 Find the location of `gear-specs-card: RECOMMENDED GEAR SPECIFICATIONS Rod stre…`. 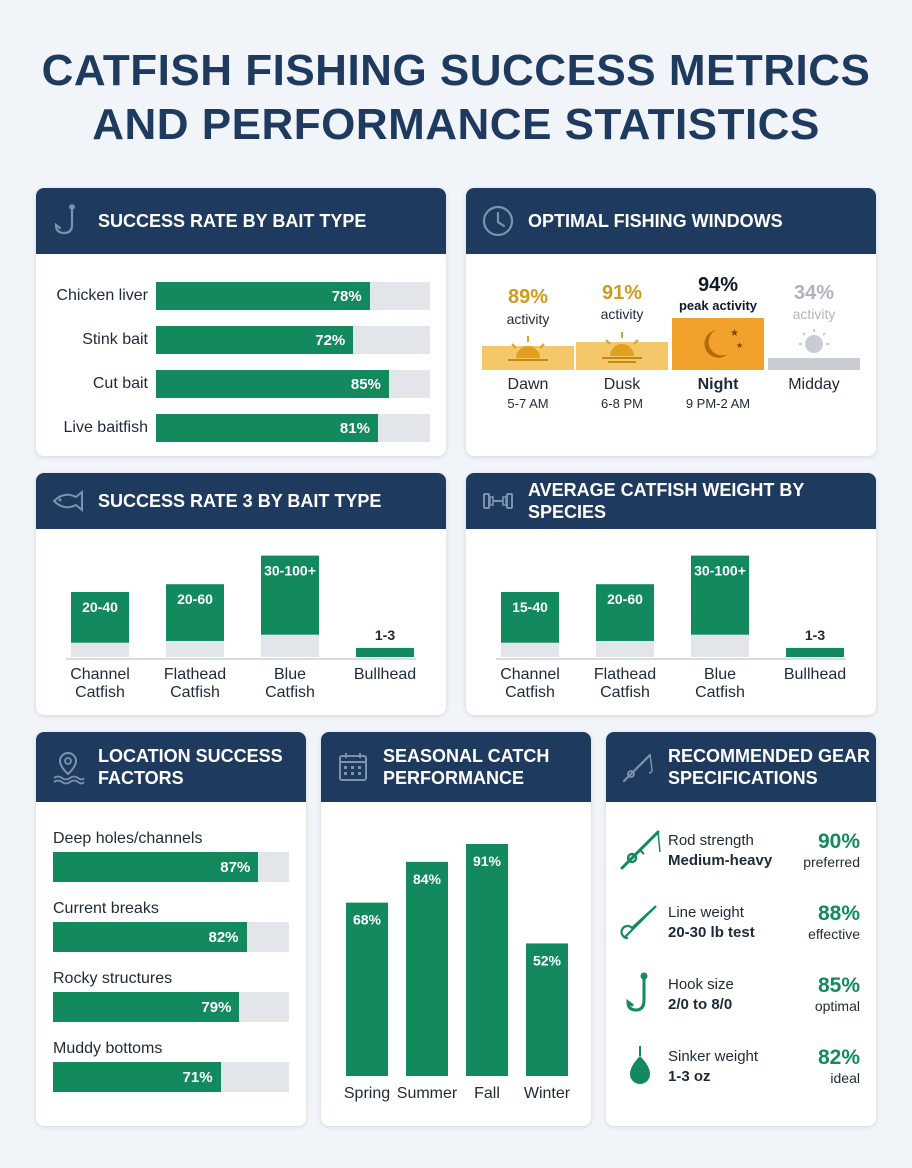

gear-specs-card: RECOMMENDED GEAR SPECIFICATIONS Rod stre… is located at coordinates (741, 929).